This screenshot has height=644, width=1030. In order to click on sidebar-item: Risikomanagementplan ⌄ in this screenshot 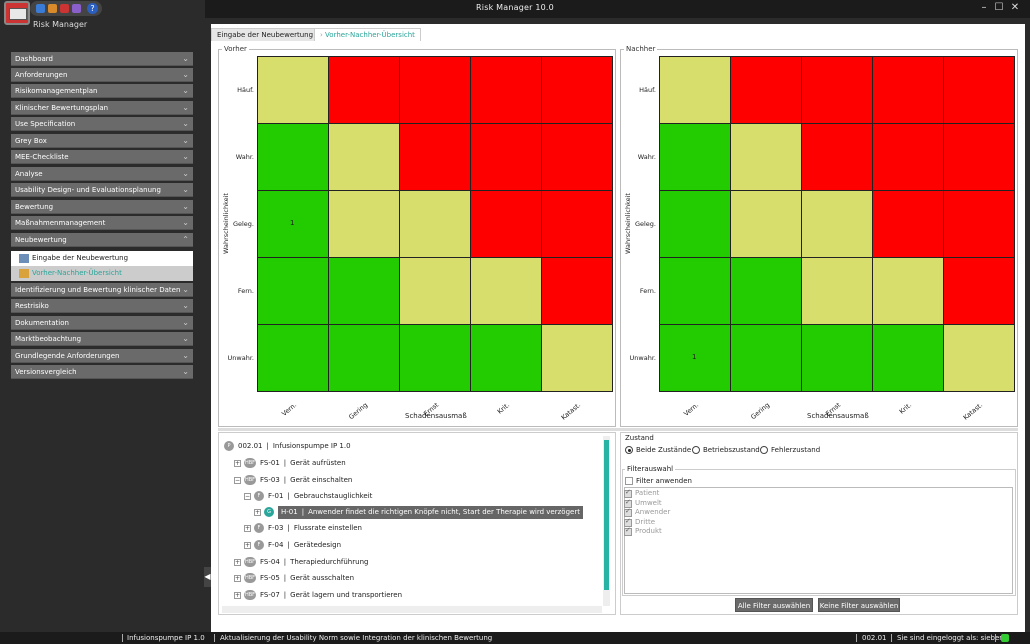, I will do `click(102, 91)`.